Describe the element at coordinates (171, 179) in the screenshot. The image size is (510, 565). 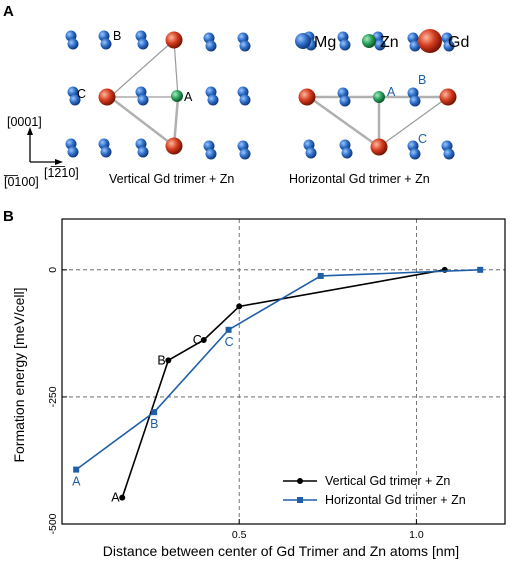
I see `left-structure-caption: Vertical Gd trimer + Zn` at that location.